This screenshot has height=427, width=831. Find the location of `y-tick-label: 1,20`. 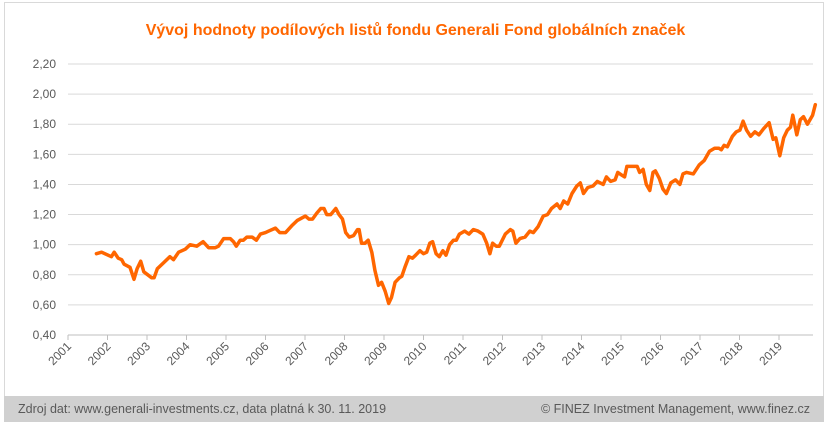

y-tick-label: 1,20 is located at coordinates (45, 215).